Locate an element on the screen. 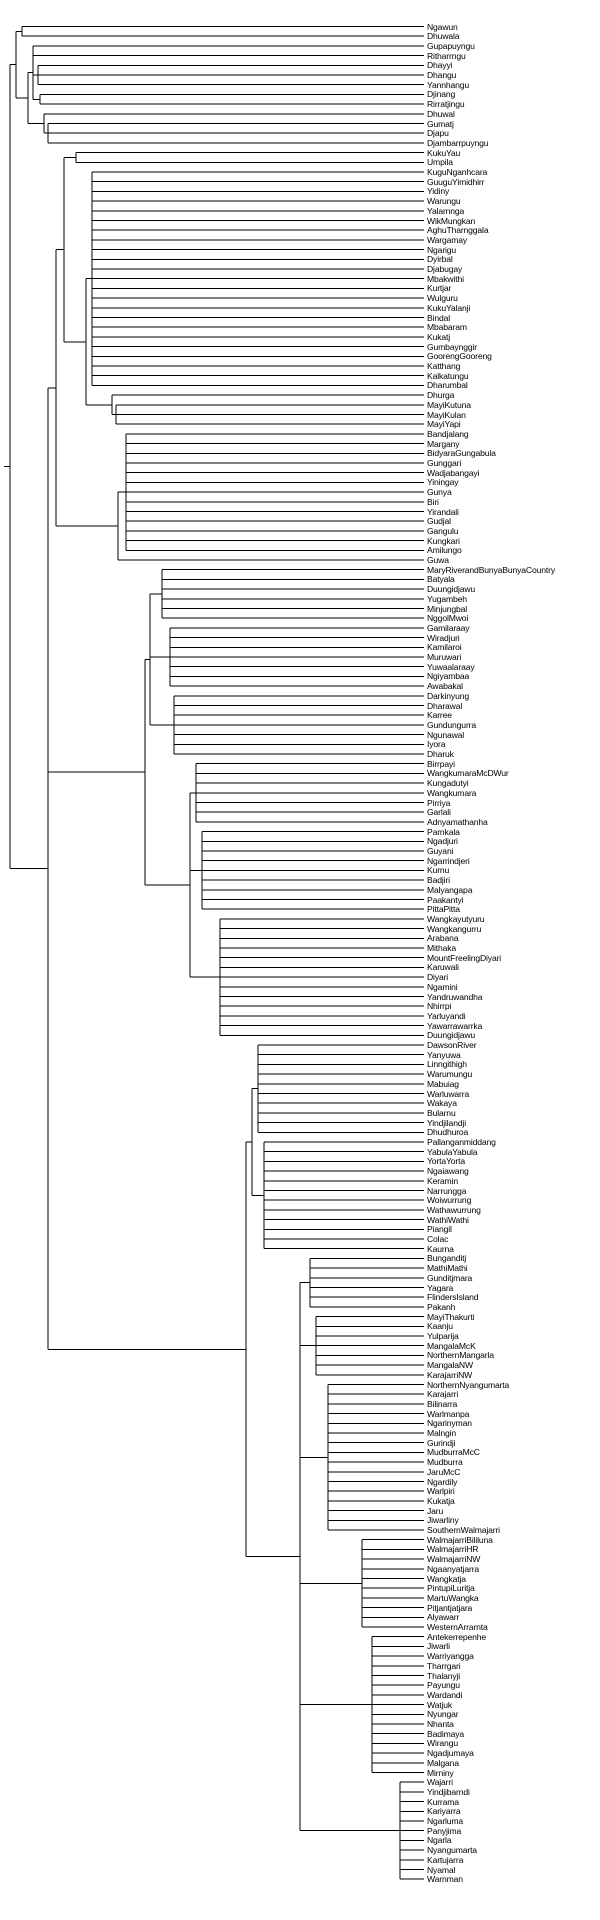 The width and height of the screenshot is (600, 1920). leaf-label: MayiThakurti is located at coordinates (451, 1316).